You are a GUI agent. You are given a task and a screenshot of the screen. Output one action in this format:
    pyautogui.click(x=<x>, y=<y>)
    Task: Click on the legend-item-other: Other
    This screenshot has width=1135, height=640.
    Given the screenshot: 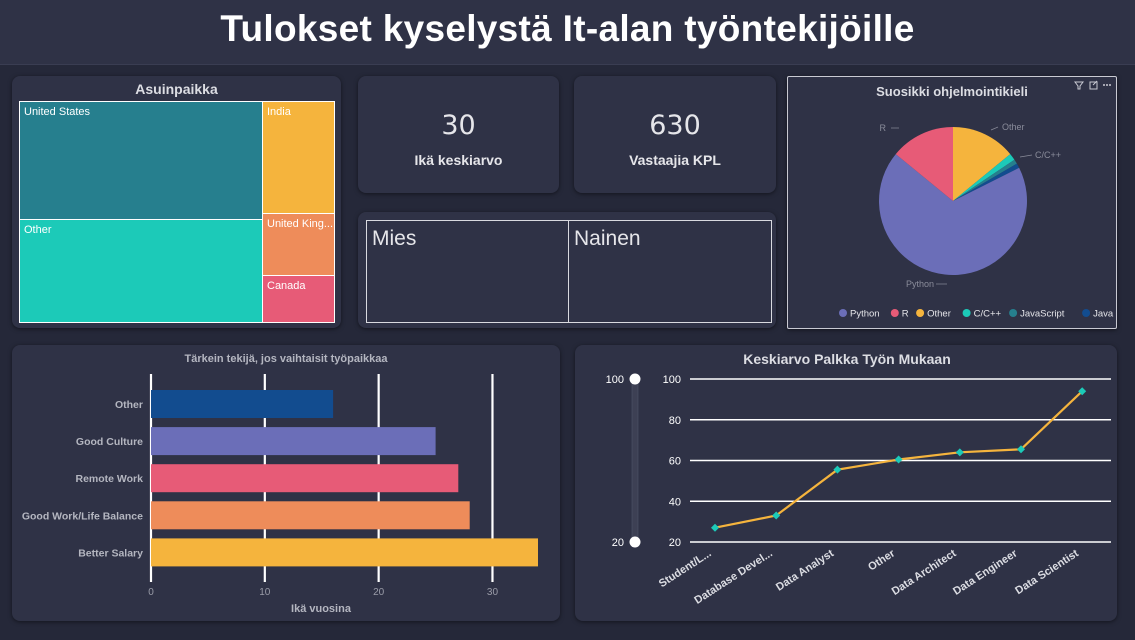 What is the action you would take?
    pyautogui.click(x=933, y=314)
    